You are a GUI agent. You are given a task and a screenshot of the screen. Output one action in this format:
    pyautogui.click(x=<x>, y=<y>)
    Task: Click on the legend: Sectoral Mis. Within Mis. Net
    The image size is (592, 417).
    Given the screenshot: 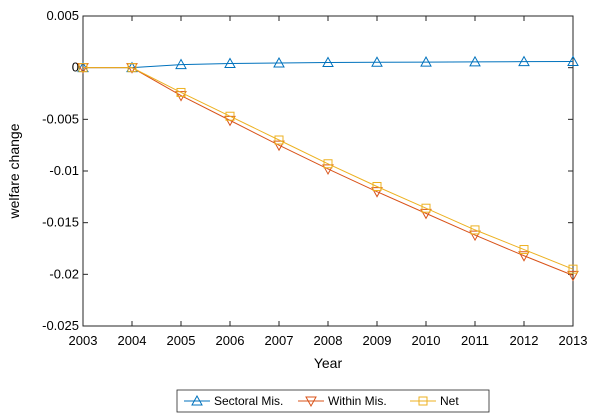 What is the action you would take?
    pyautogui.click(x=333, y=401)
    